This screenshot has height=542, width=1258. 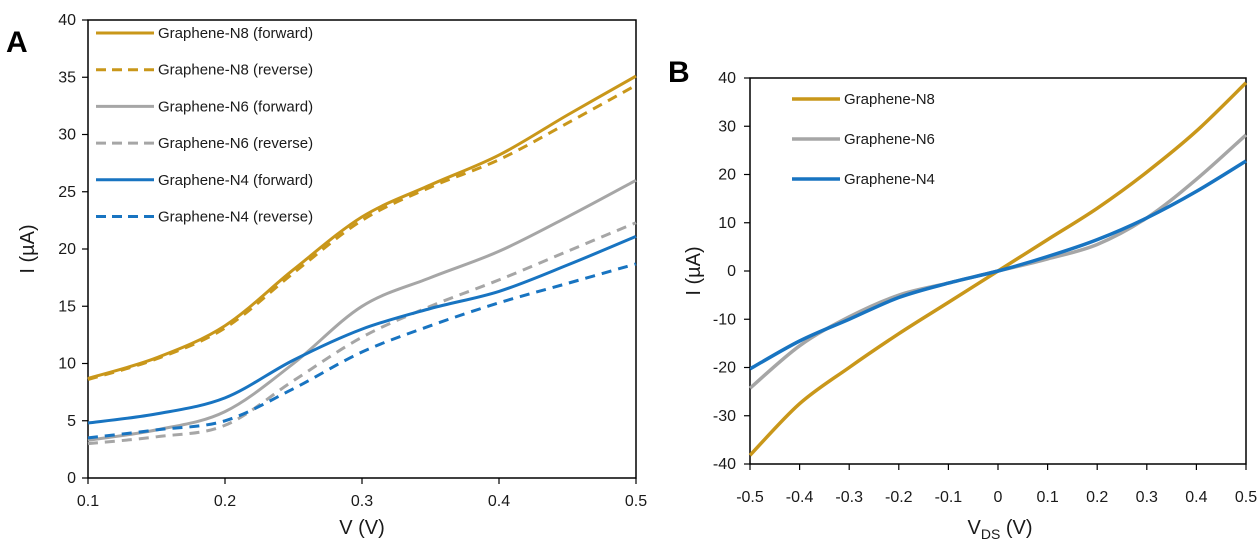 What do you see at coordinates (727, 126) in the screenshot?
I see `y-tick-label-b-7: 30` at bounding box center [727, 126].